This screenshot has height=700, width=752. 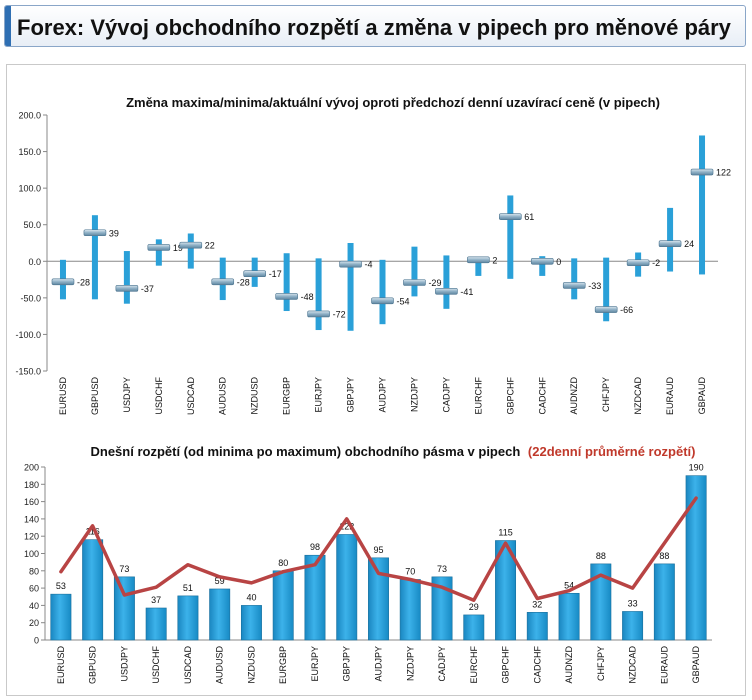 What do you see at coordinates (339, 314) in the screenshot?
I see `chart1-value-label: -72` at bounding box center [339, 314].